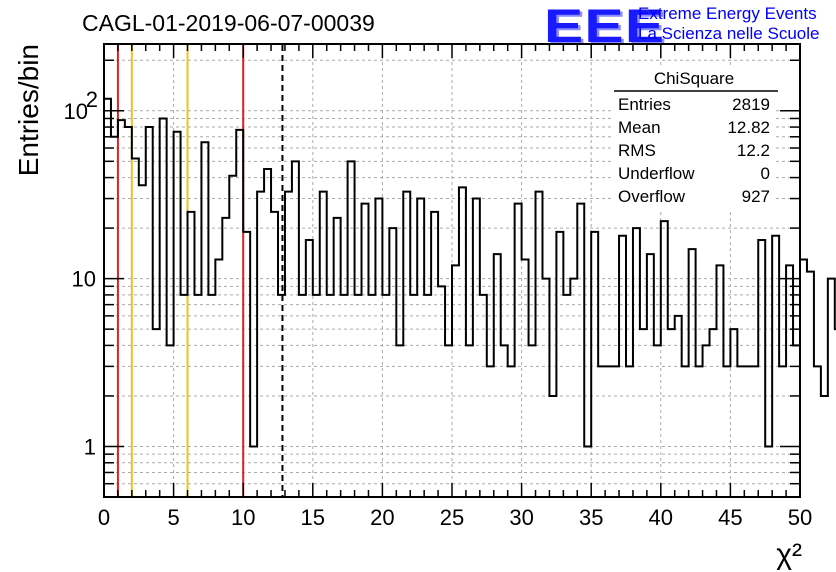 This screenshot has width=836, height=572. What do you see at coordinates (753, 150) in the screenshot?
I see `stats-row-value: 12.2` at bounding box center [753, 150].